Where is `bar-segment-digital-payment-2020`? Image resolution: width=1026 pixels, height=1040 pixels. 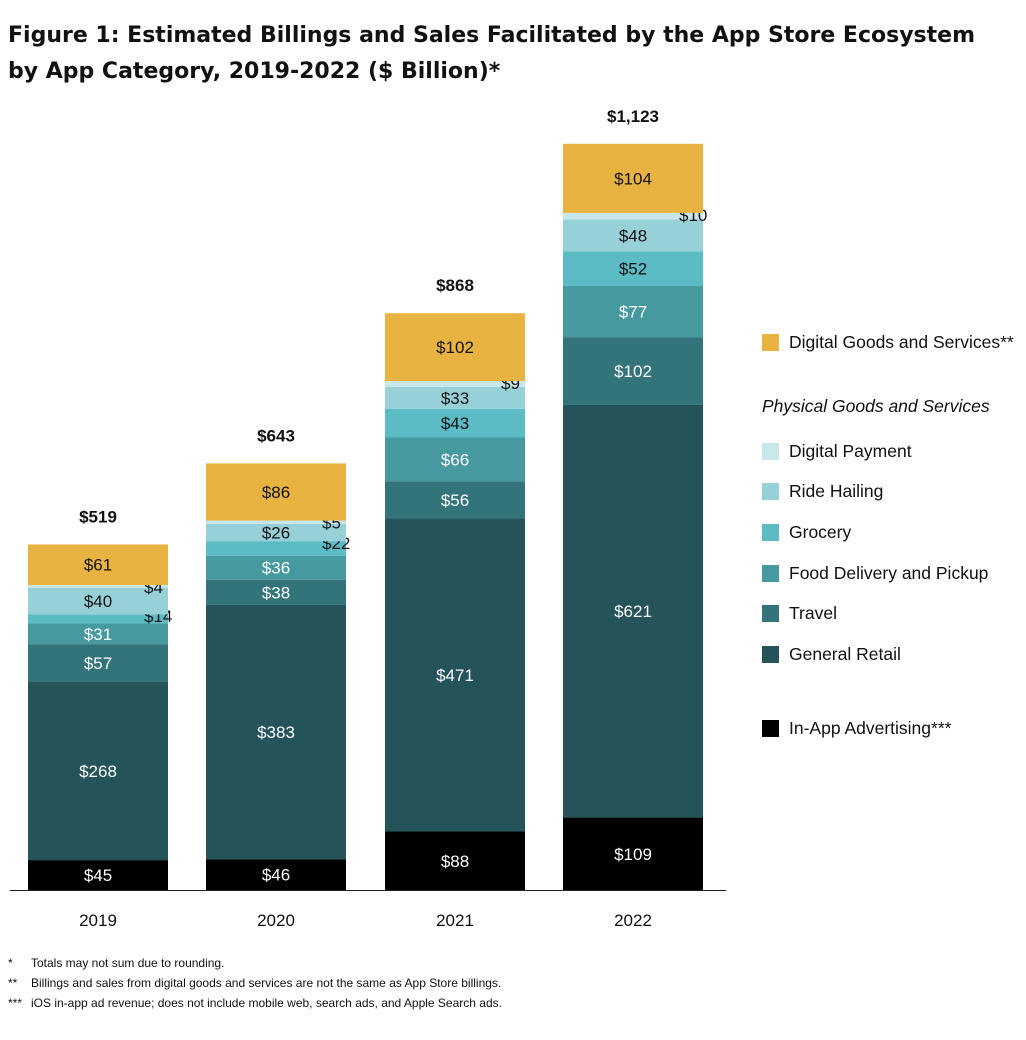
bar-segment-digital-payment-2020 is located at coordinates (276, 522).